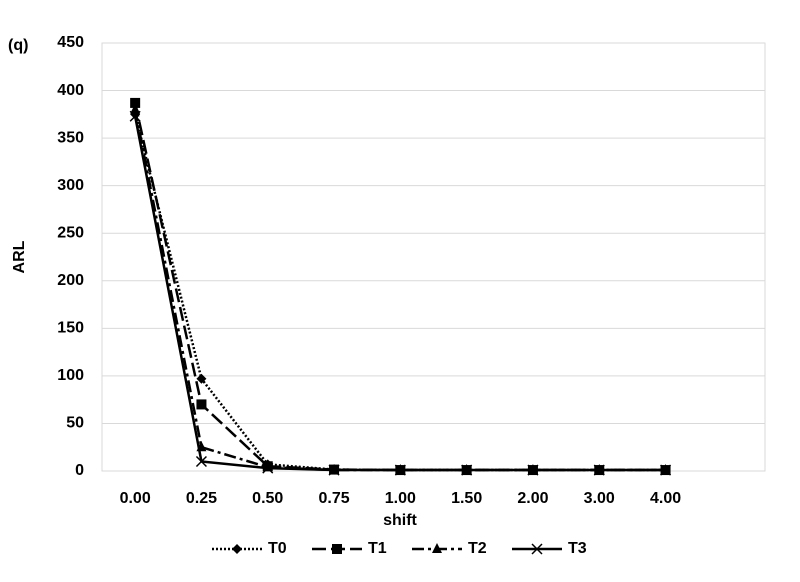  Describe the element at coordinates (75, 423) in the screenshot. I see `y-tick-label: 50` at that location.